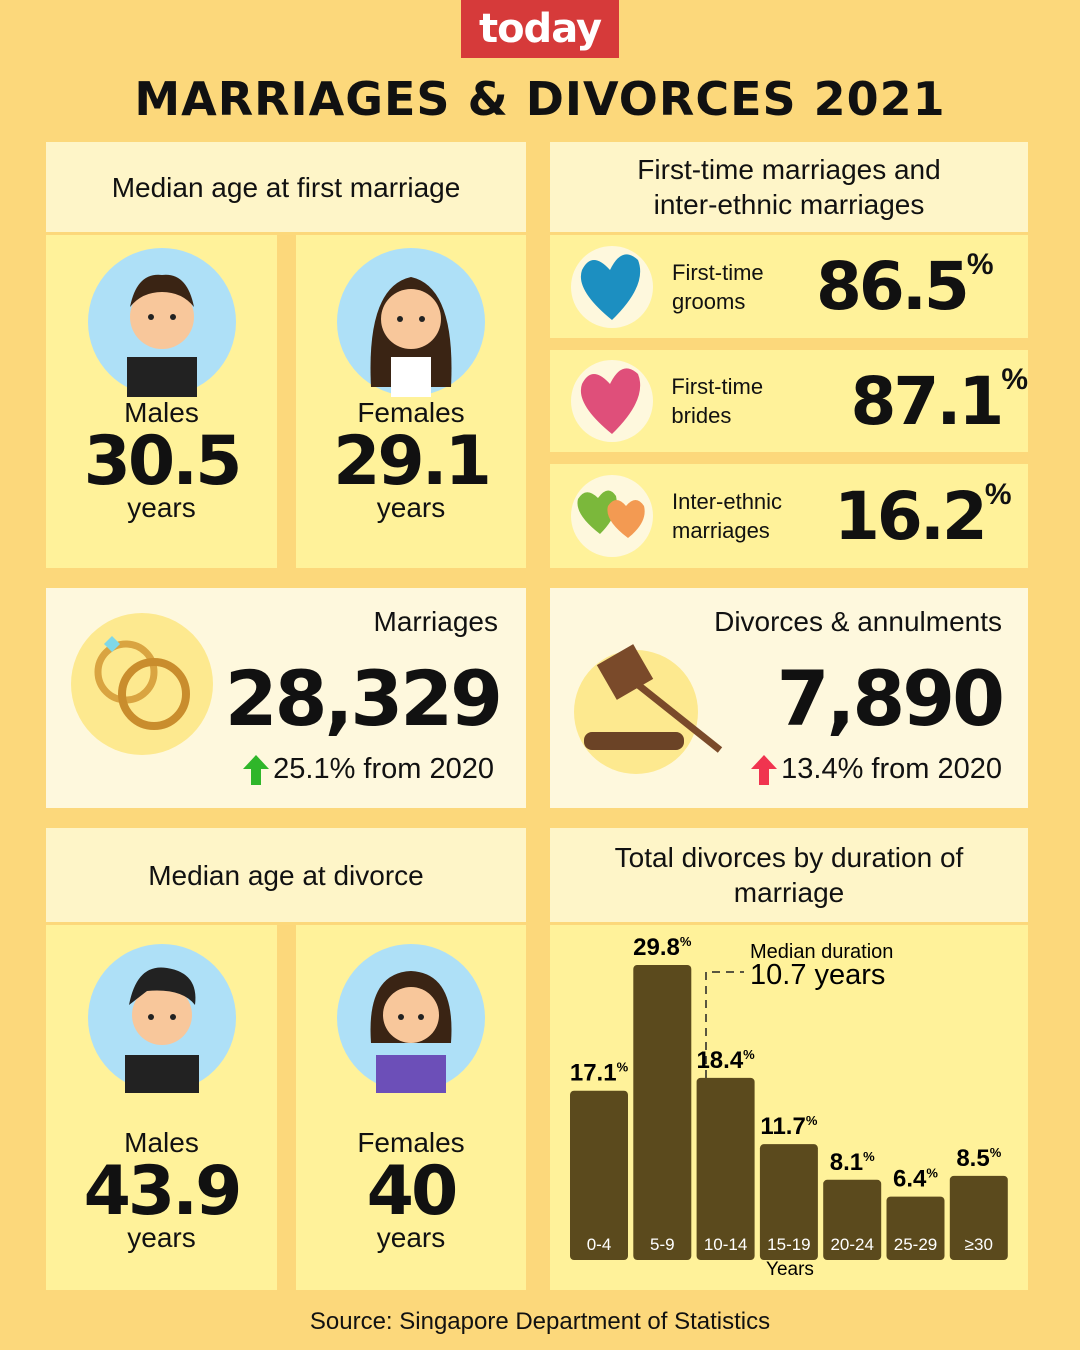  I want to click on card-heading: Marriages, so click(435, 621).